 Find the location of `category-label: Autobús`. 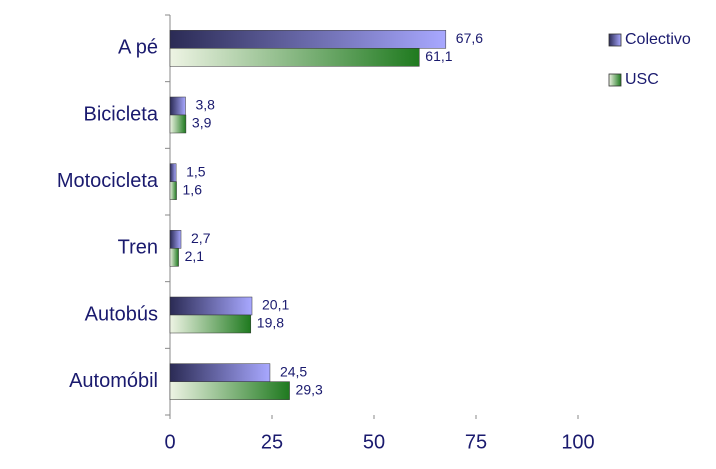

category-label: Autobús is located at coordinates (121, 314).